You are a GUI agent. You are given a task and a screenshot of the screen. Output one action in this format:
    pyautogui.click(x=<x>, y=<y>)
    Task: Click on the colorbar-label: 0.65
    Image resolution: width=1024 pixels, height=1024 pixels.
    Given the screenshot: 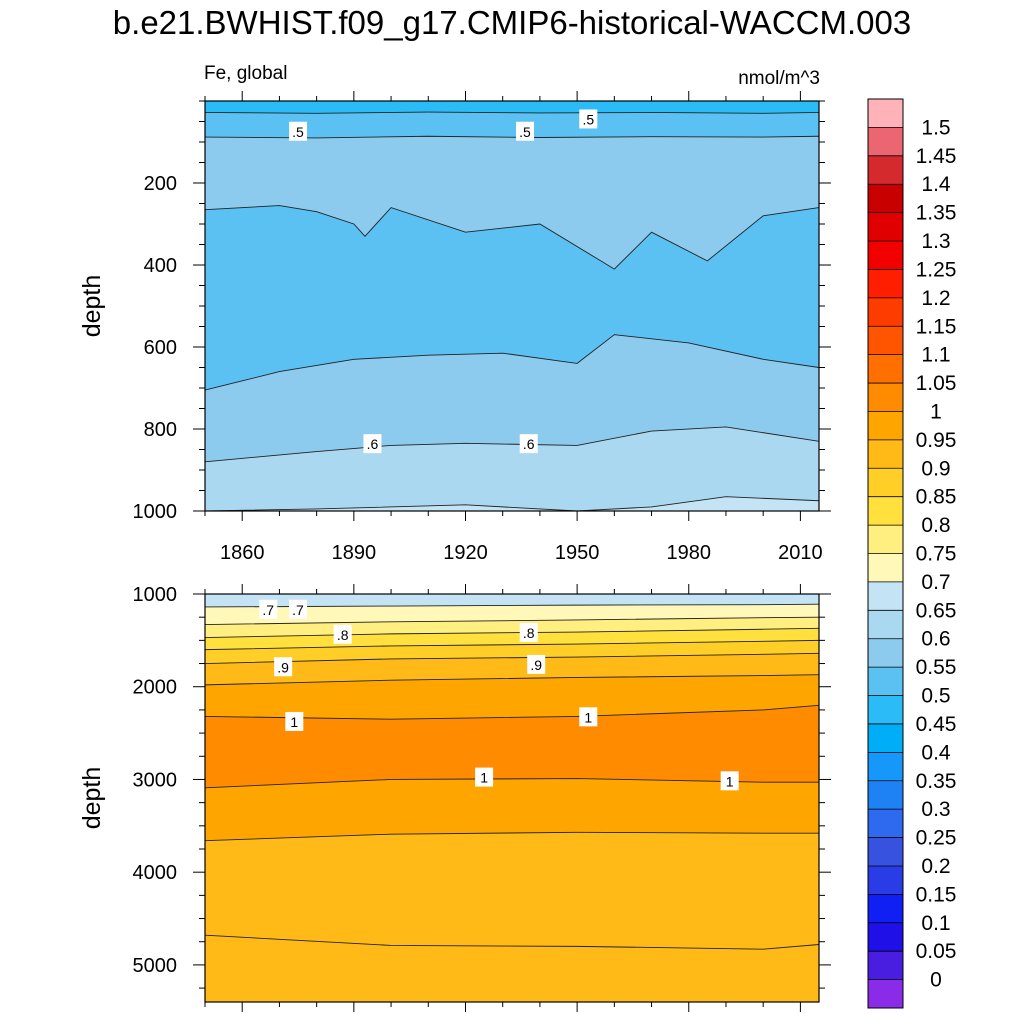 What is the action you would take?
    pyautogui.click(x=936, y=610)
    